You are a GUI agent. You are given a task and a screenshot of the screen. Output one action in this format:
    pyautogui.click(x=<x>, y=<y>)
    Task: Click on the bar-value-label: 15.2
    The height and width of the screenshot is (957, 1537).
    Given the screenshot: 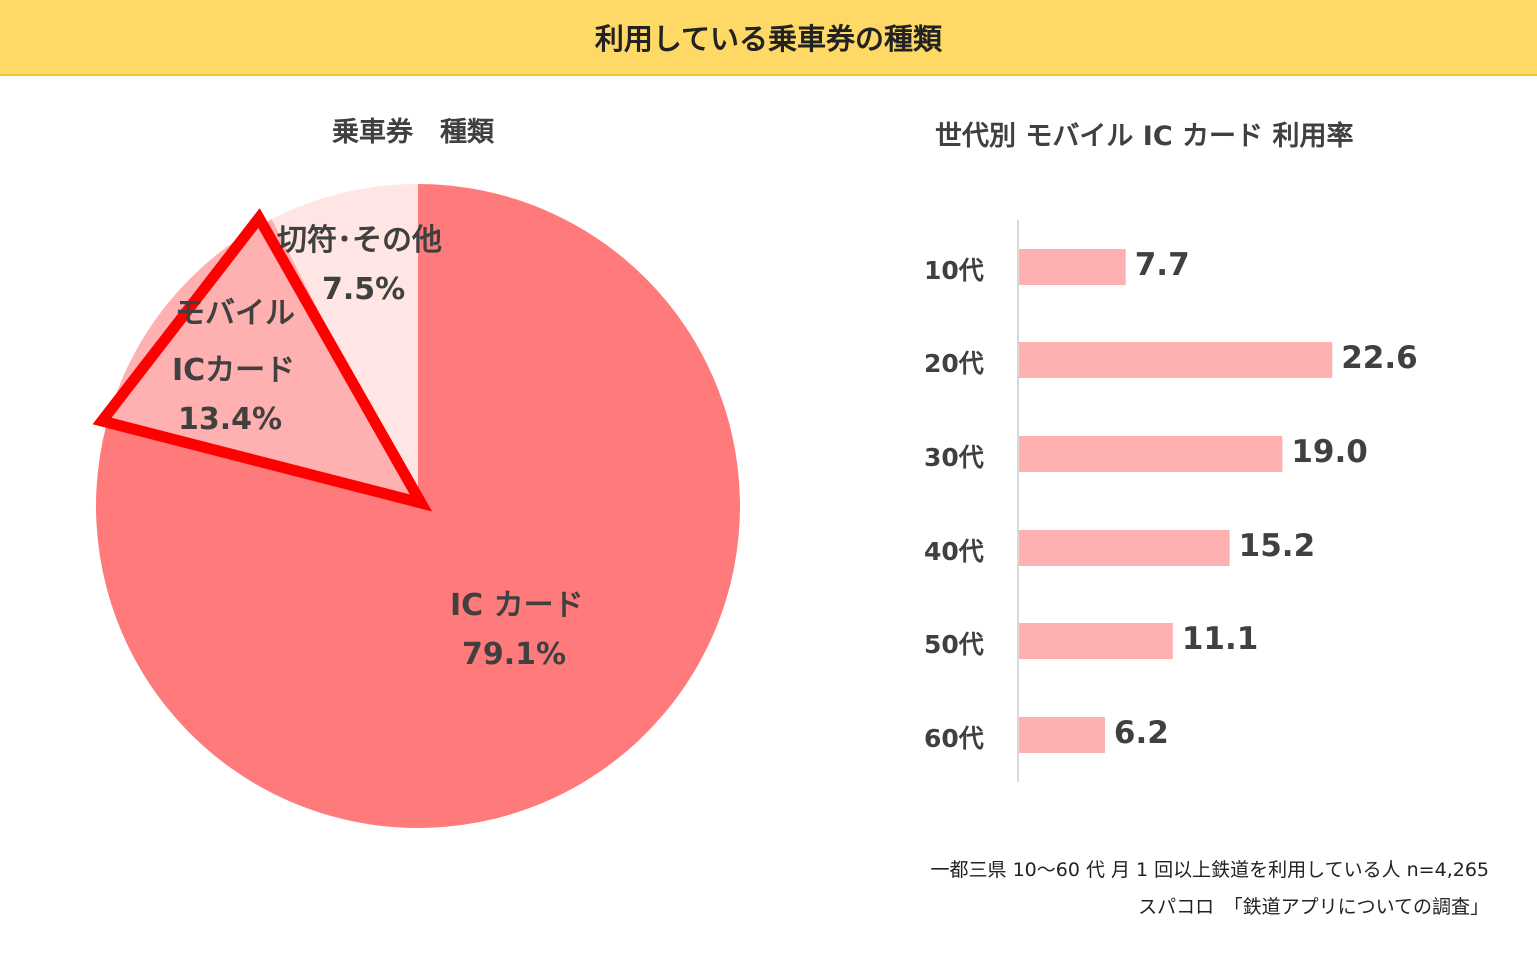 What is the action you would take?
    pyautogui.click(x=1277, y=546)
    